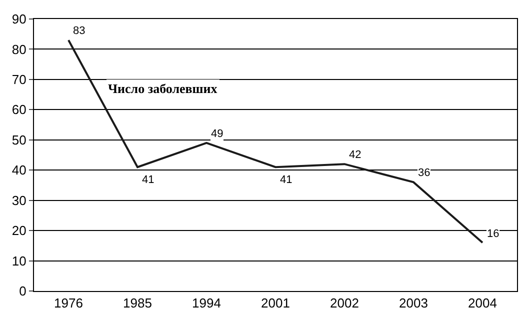 Image resolution: width=530 pixels, height=323 pixels. I want to click on y-tick-label: 10, so click(19, 260).